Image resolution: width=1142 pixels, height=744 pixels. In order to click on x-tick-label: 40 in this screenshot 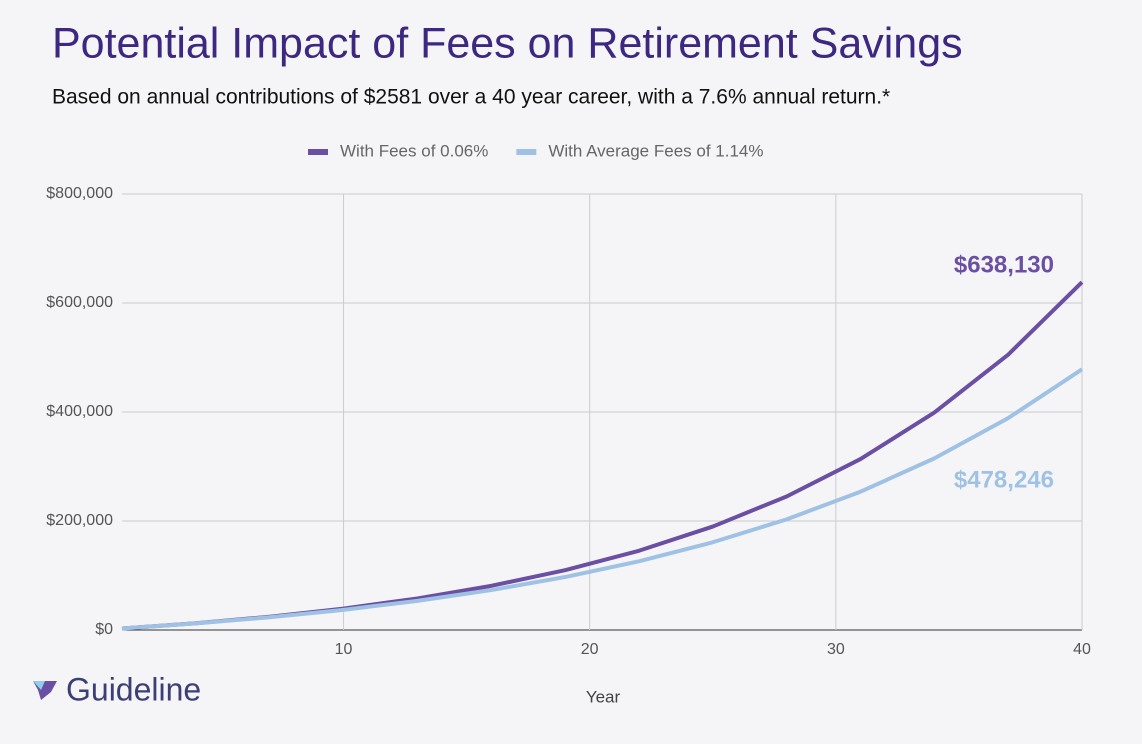, I will do `click(1082, 649)`.